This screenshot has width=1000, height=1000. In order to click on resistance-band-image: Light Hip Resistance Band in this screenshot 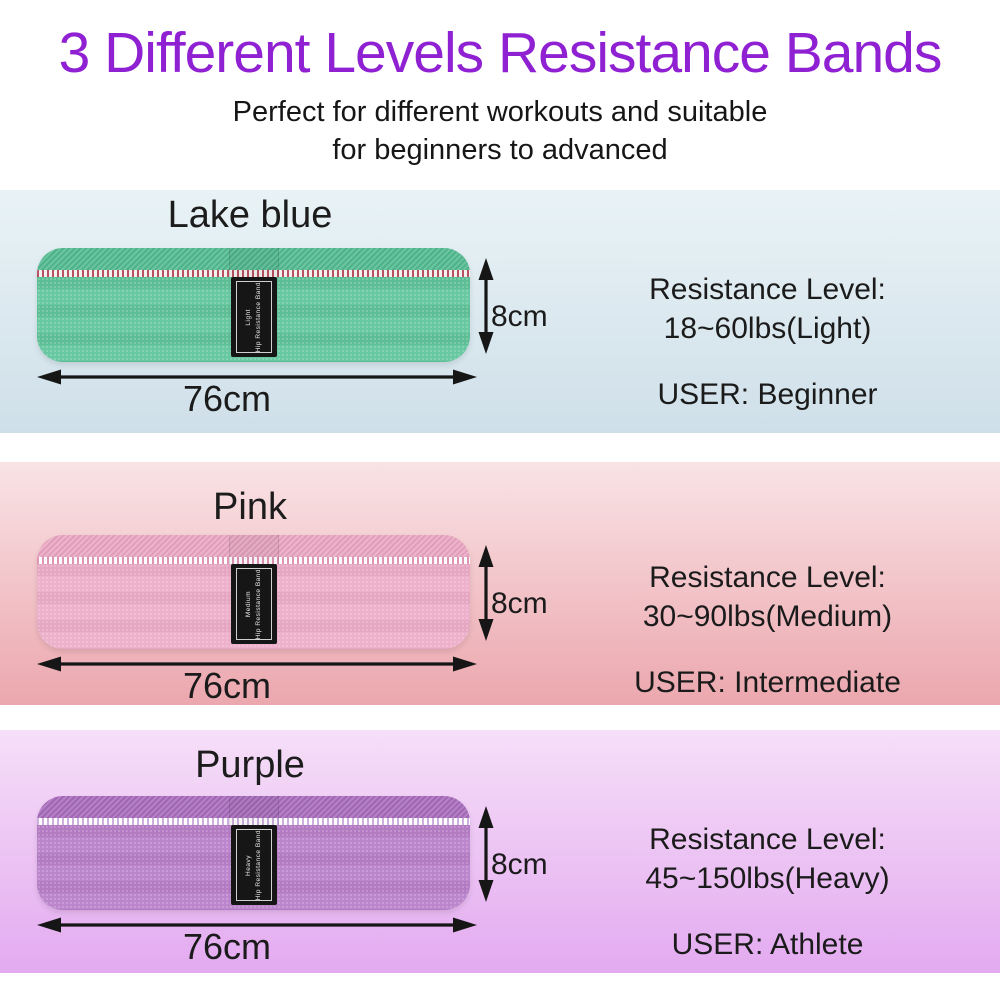, I will do `click(253, 305)`.